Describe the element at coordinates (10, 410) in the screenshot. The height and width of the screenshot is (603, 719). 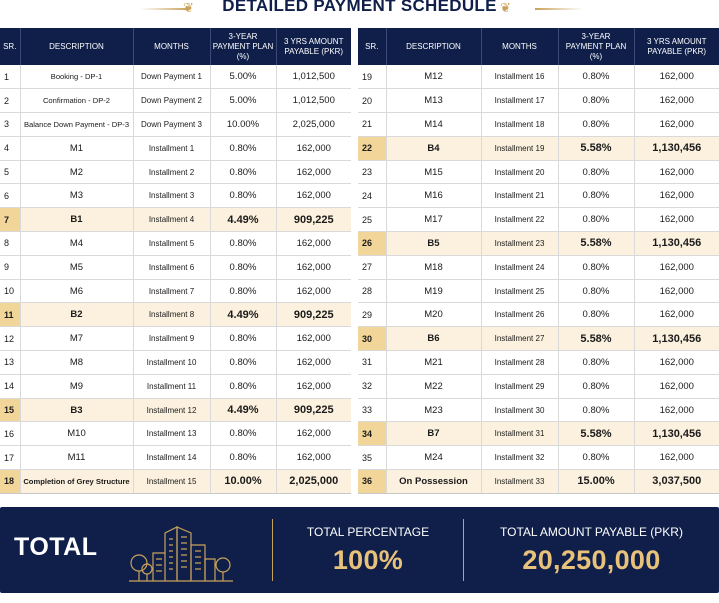
I see `row-sr-cell: 15` at that location.